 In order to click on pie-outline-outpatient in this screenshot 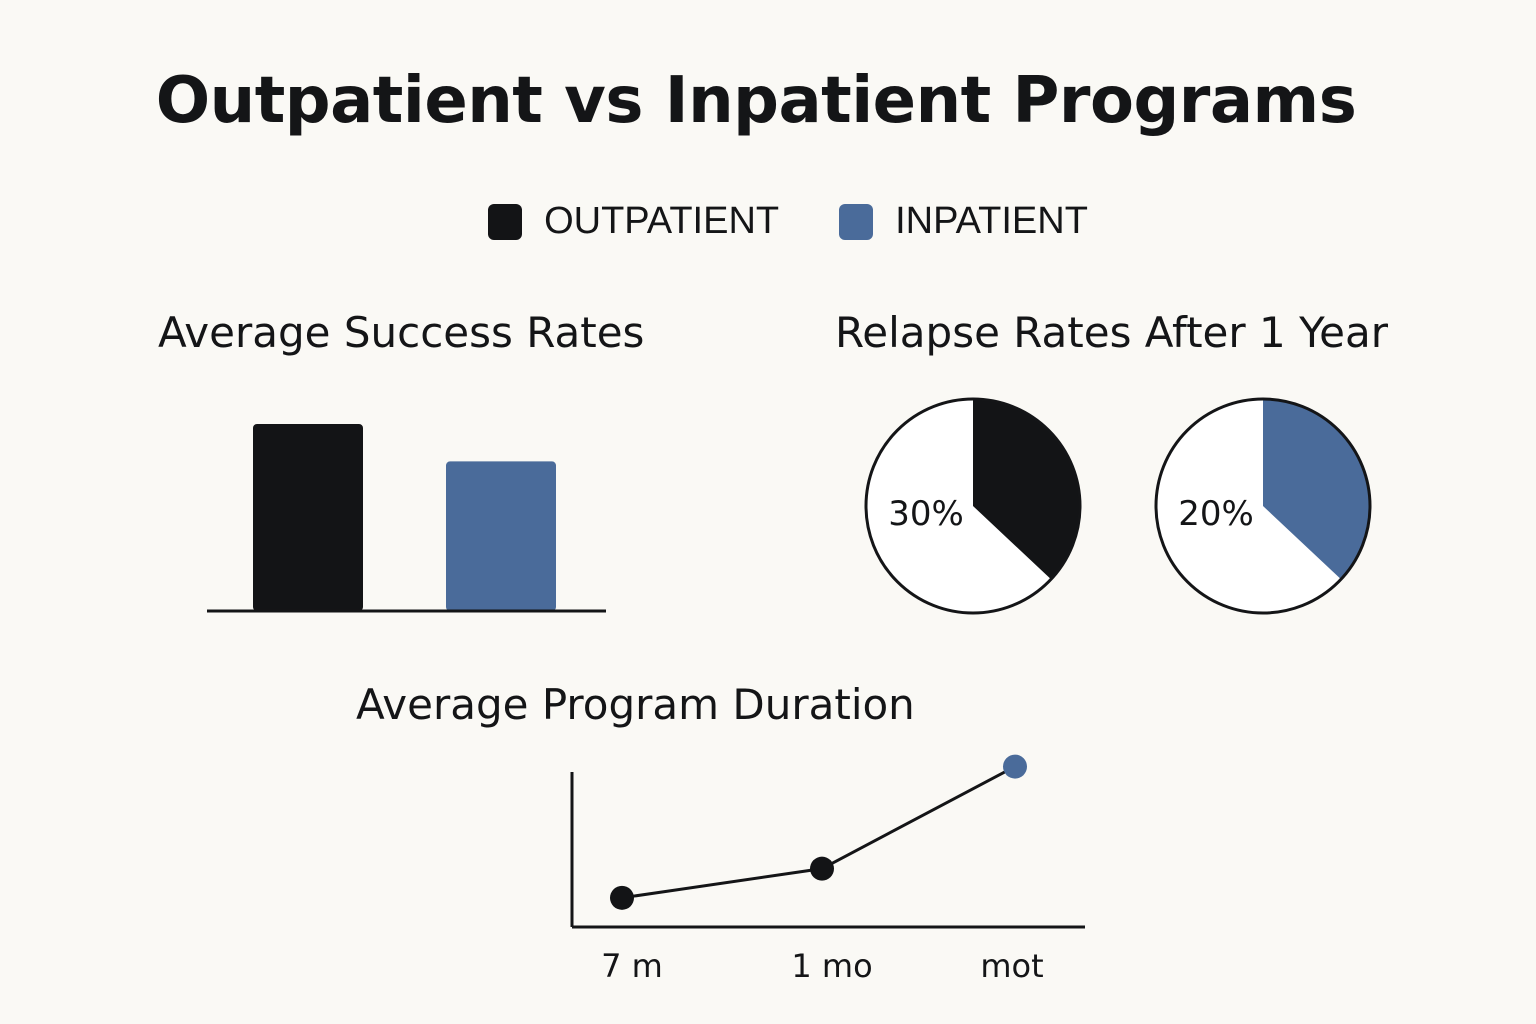, I will do `click(973, 506)`.